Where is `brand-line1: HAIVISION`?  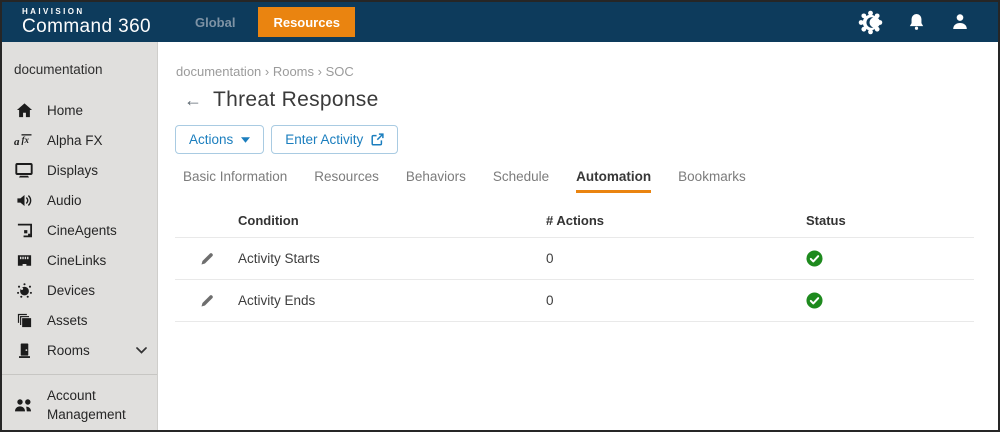 brand-line1: HAIVISION is located at coordinates (53, 11).